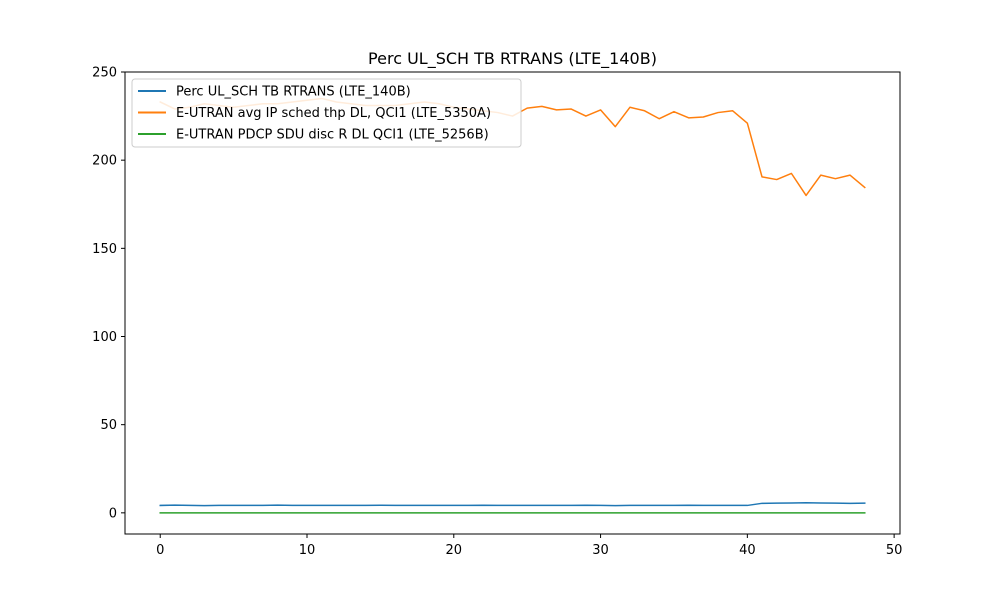 This screenshot has width=1000, height=600. Describe the element at coordinates (108, 425) in the screenshot. I see `y-tick-label: 50` at that location.